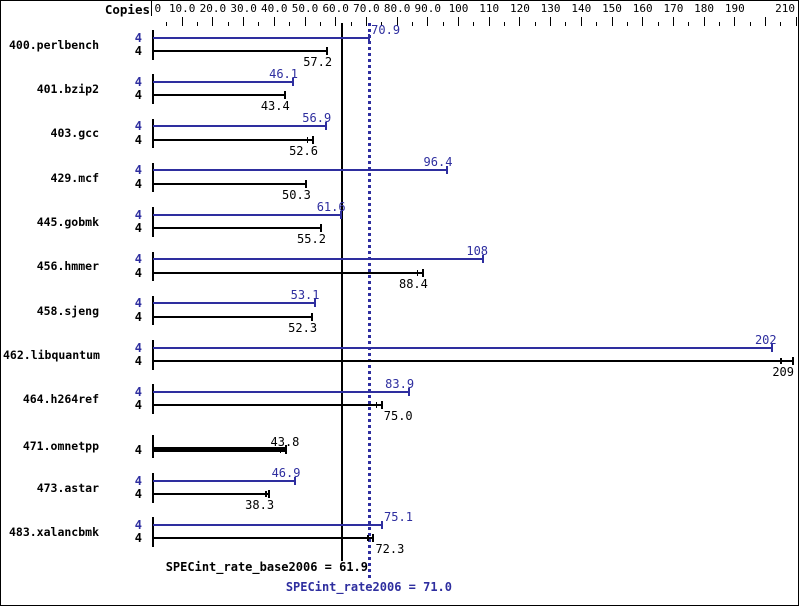 This screenshot has height=606, width=799. Describe the element at coordinates (477, 251) in the screenshot. I see `bar-value-label: 108` at that location.